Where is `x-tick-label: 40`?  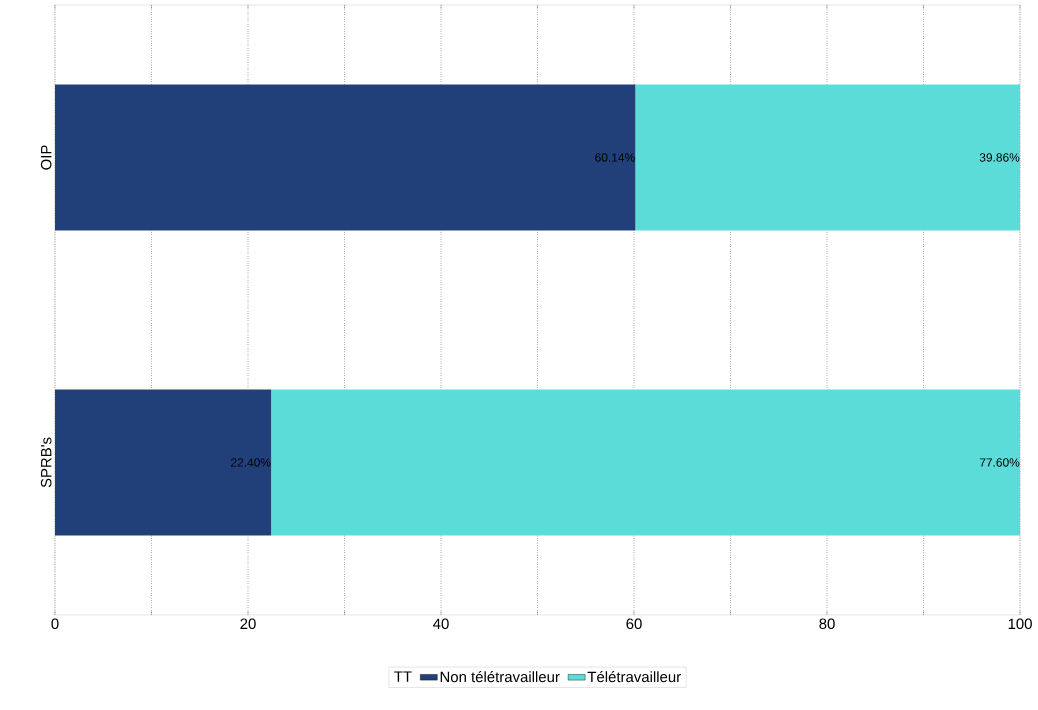
x-tick-label: 40 is located at coordinates (441, 624).